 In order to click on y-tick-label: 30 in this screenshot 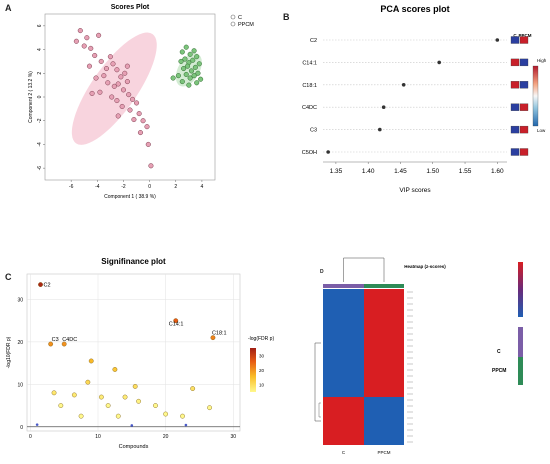, I will do `click(20, 300)`.